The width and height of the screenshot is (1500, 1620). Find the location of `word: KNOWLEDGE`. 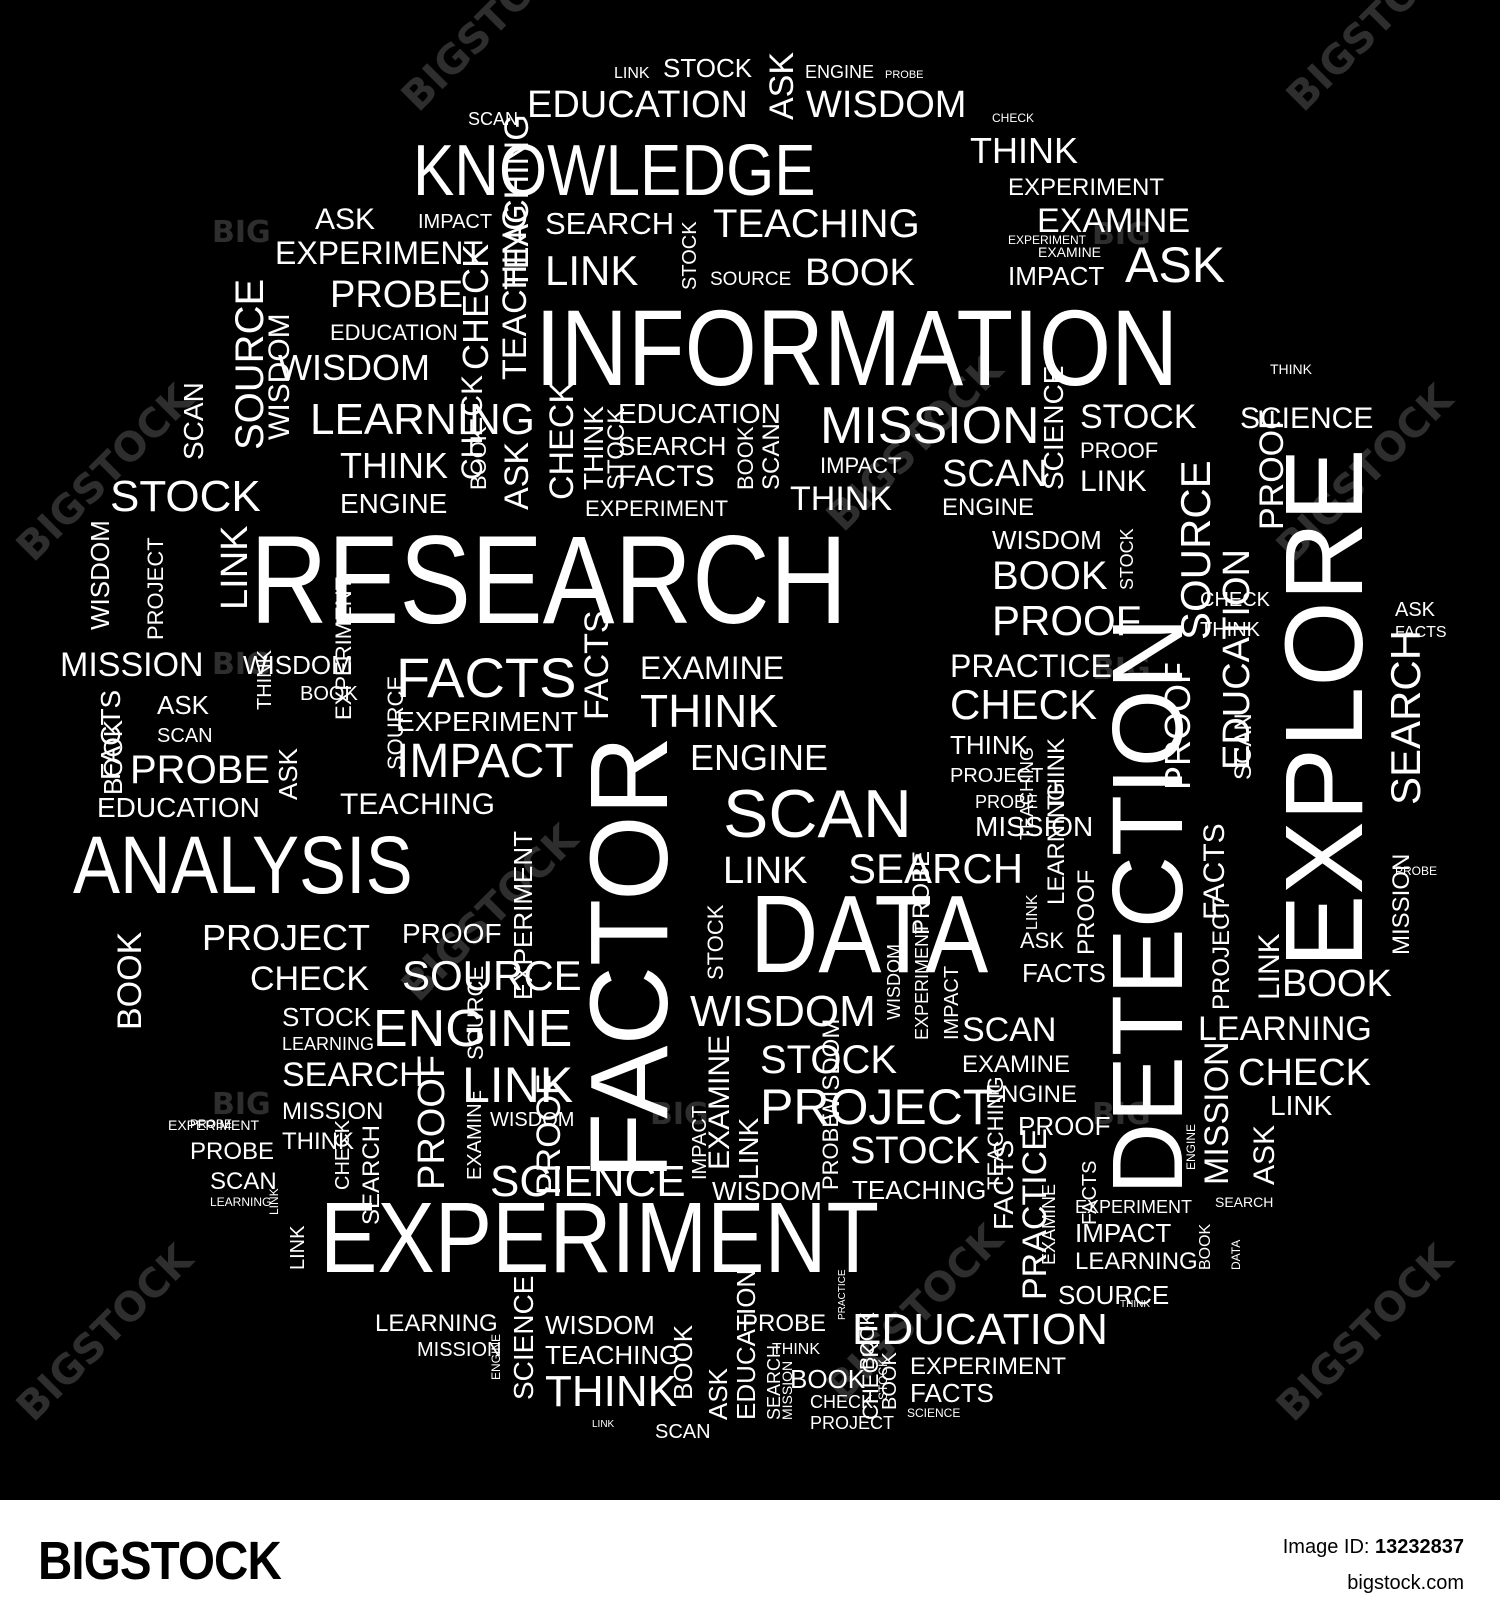

word: KNOWLEDGE is located at coordinates (614, 171).